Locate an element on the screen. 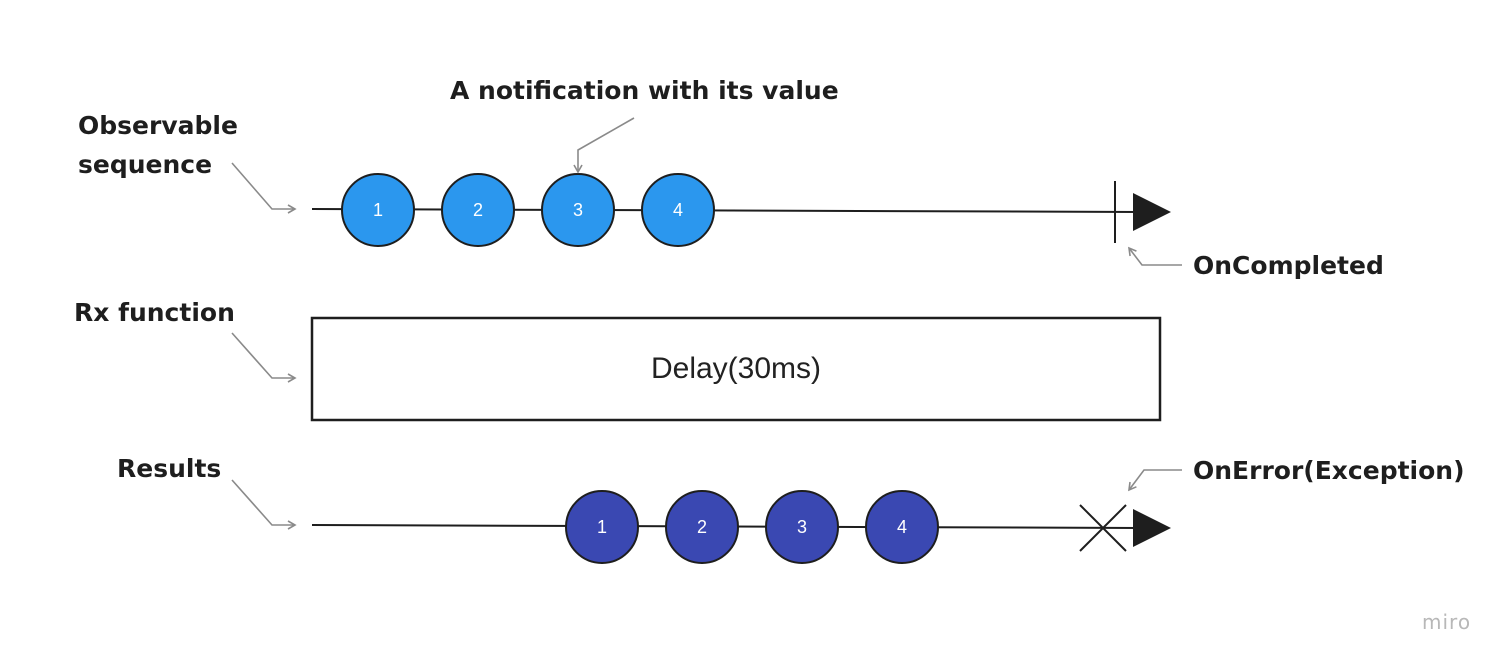  observable-arrowhead is located at coordinates (1152, 212).